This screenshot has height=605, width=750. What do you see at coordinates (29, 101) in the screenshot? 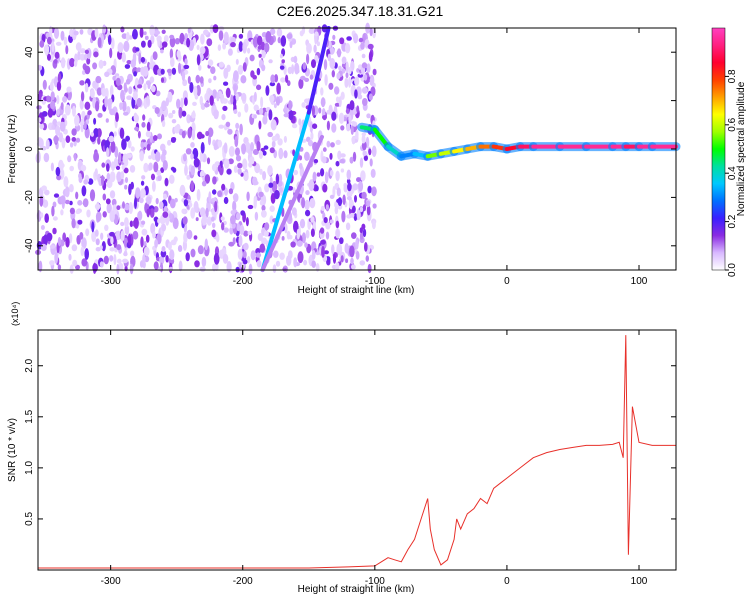
I see `y-tick-label: 20` at bounding box center [29, 101].